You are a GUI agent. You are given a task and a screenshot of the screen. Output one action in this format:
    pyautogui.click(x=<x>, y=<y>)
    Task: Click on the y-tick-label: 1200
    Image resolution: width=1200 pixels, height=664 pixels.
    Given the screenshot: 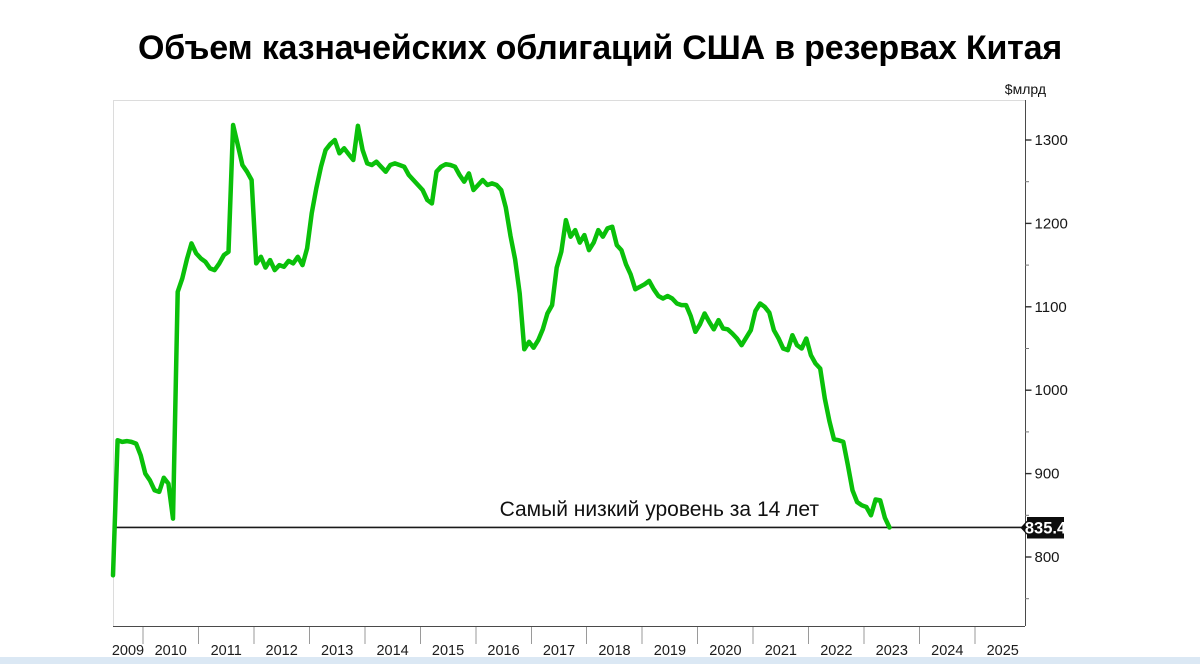 What is the action you would take?
    pyautogui.click(x=1051, y=223)
    